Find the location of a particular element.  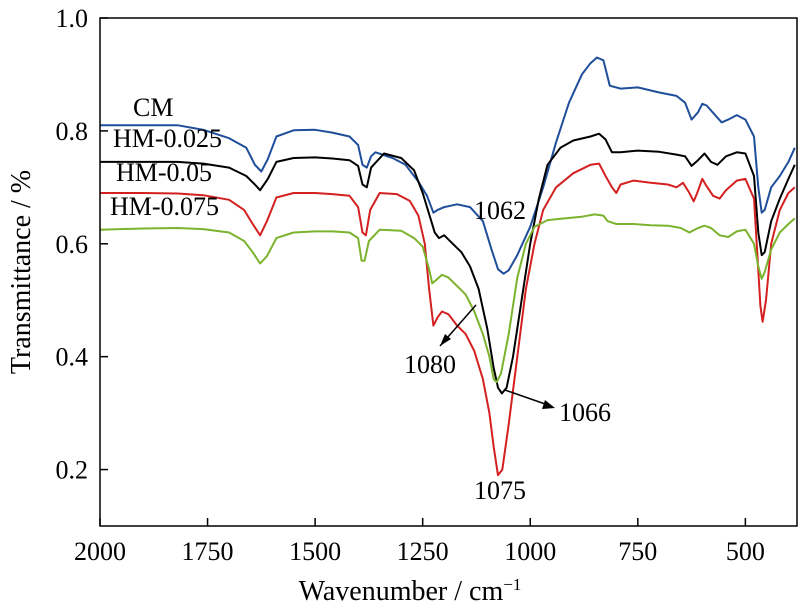

x-tick-label: 2000 is located at coordinates (100, 551).